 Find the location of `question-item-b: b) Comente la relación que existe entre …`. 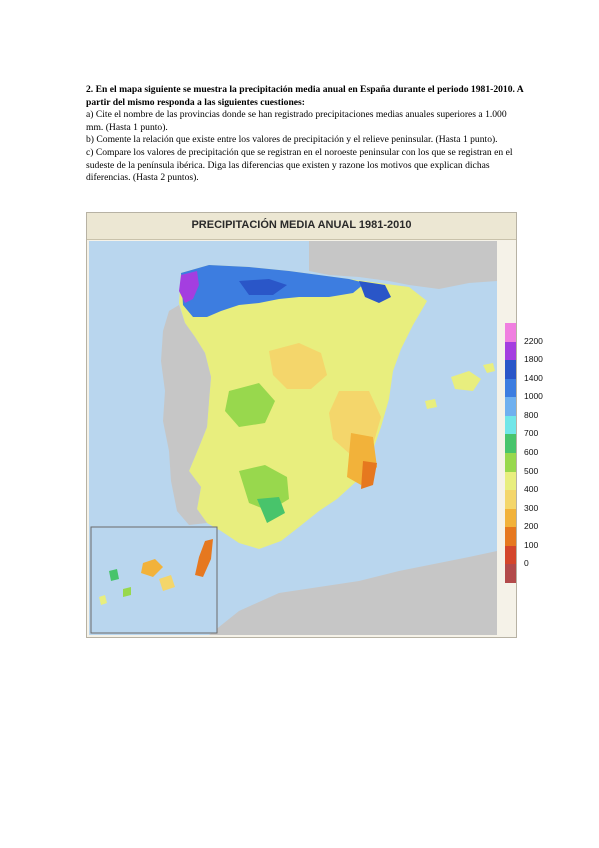

question-item-b: b) Comente la relación que existe entre … is located at coordinates (292, 140).